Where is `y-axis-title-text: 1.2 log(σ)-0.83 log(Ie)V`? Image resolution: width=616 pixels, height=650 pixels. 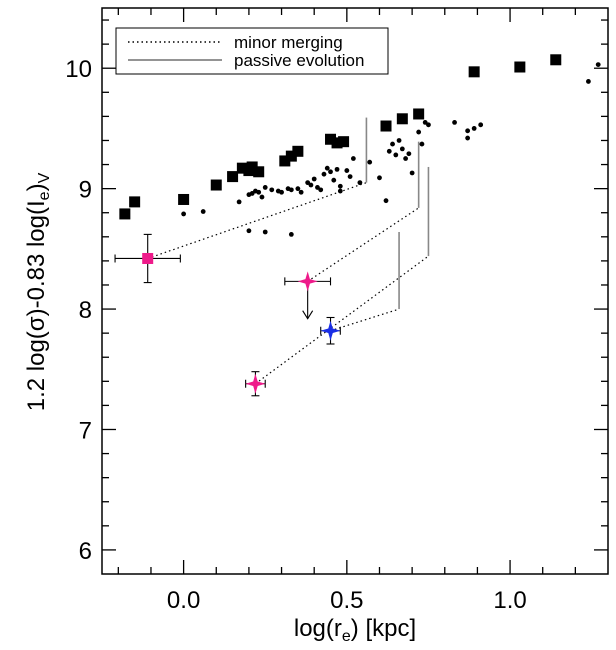 y-axis-title-text: 1.2 log(σ)-0.83 log(Ie)V is located at coordinates (38, 291).